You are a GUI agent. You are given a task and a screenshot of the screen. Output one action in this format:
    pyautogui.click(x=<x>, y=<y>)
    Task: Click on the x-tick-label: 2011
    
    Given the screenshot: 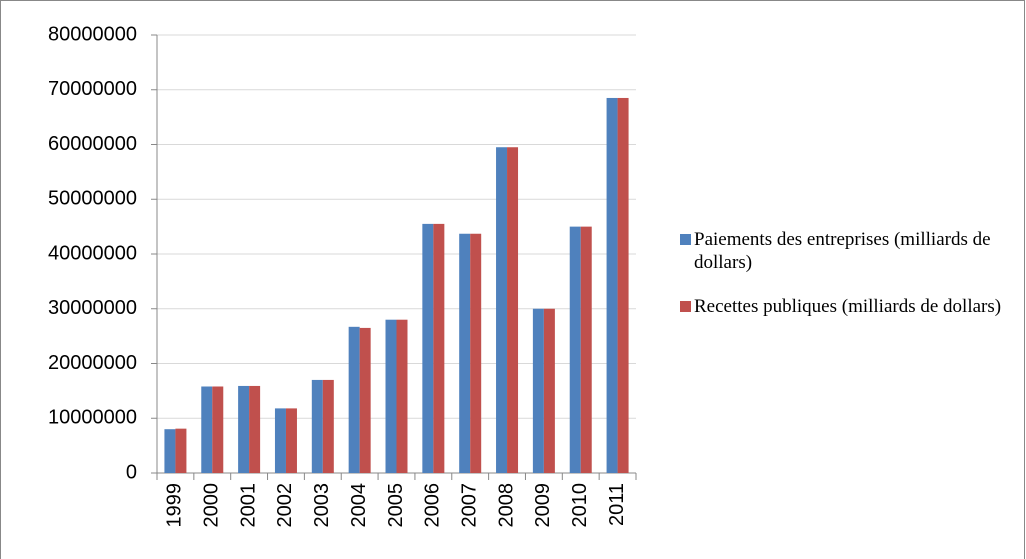 What is the action you would take?
    pyautogui.click(x=617, y=504)
    